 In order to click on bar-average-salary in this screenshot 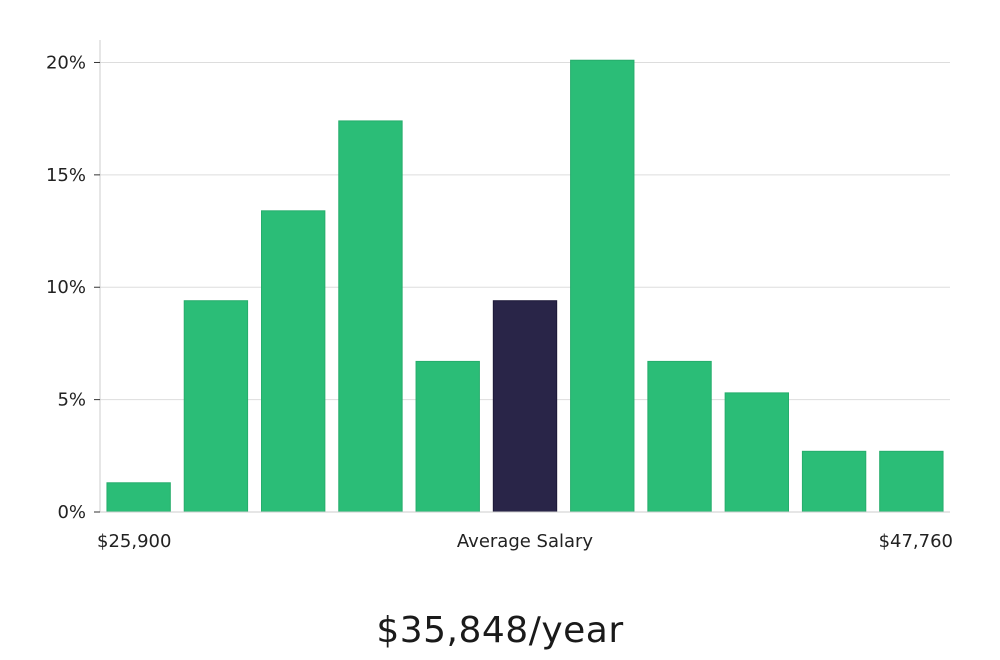, I will do `click(525, 406)`.